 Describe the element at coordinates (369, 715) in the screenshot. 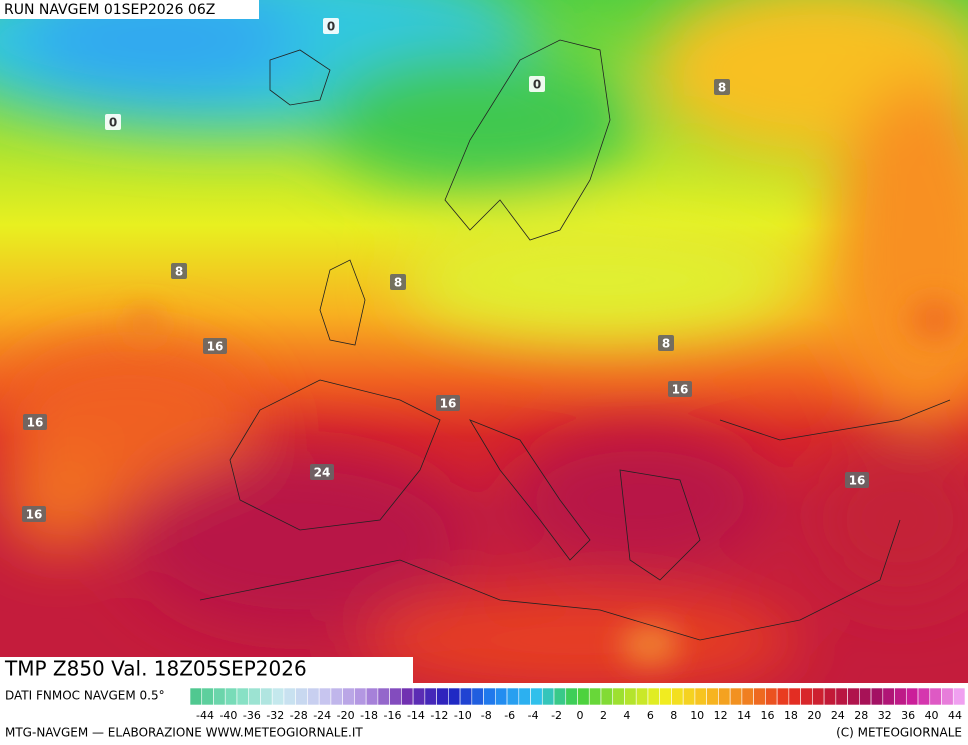

I see `colorbar-label: -18` at that location.